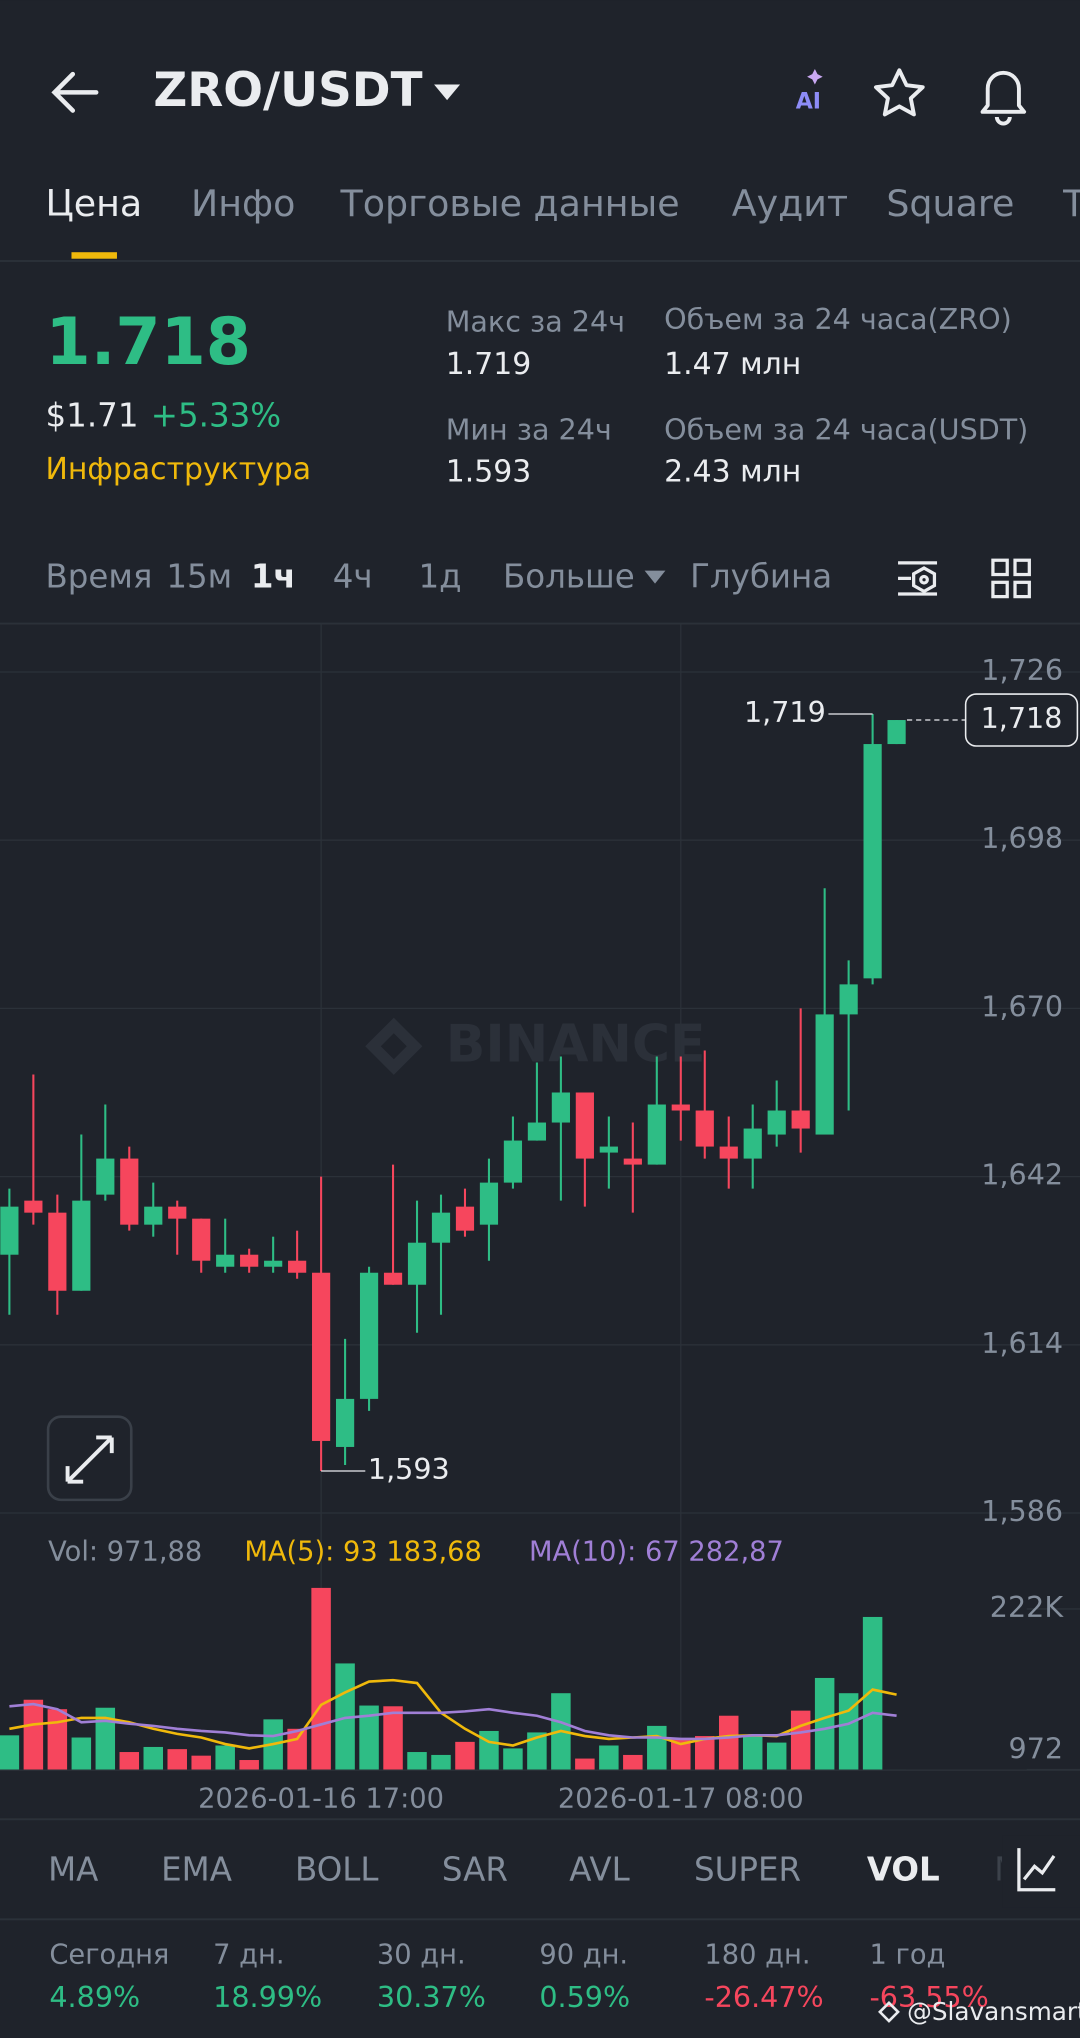  What do you see at coordinates (73, 1870) in the screenshot?
I see `indicator: MA` at bounding box center [73, 1870].